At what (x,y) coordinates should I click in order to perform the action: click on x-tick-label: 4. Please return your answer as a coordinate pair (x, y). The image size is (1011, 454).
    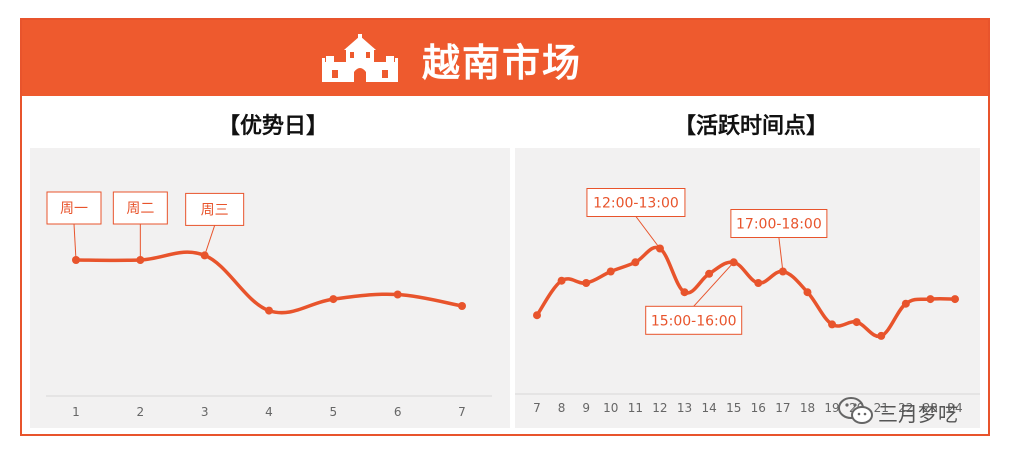
    Looking at the image, I should click on (269, 412).